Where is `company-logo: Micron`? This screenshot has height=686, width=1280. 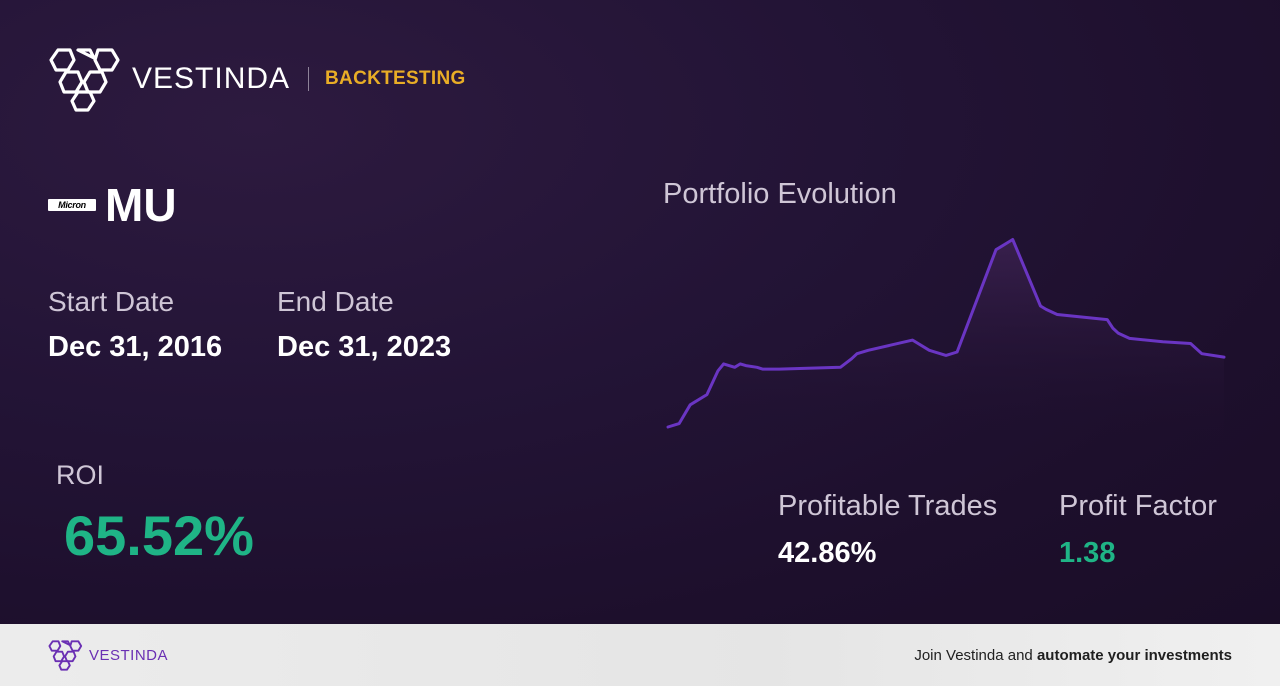 company-logo: Micron is located at coordinates (72, 205).